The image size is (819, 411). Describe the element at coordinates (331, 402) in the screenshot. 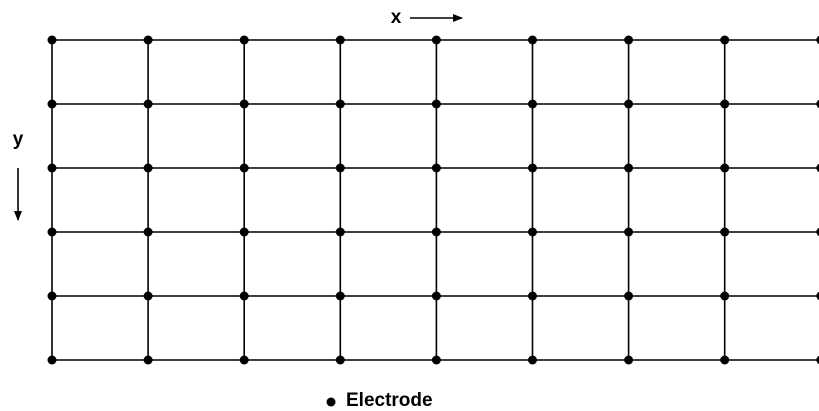

I see `legend-dot` at that location.